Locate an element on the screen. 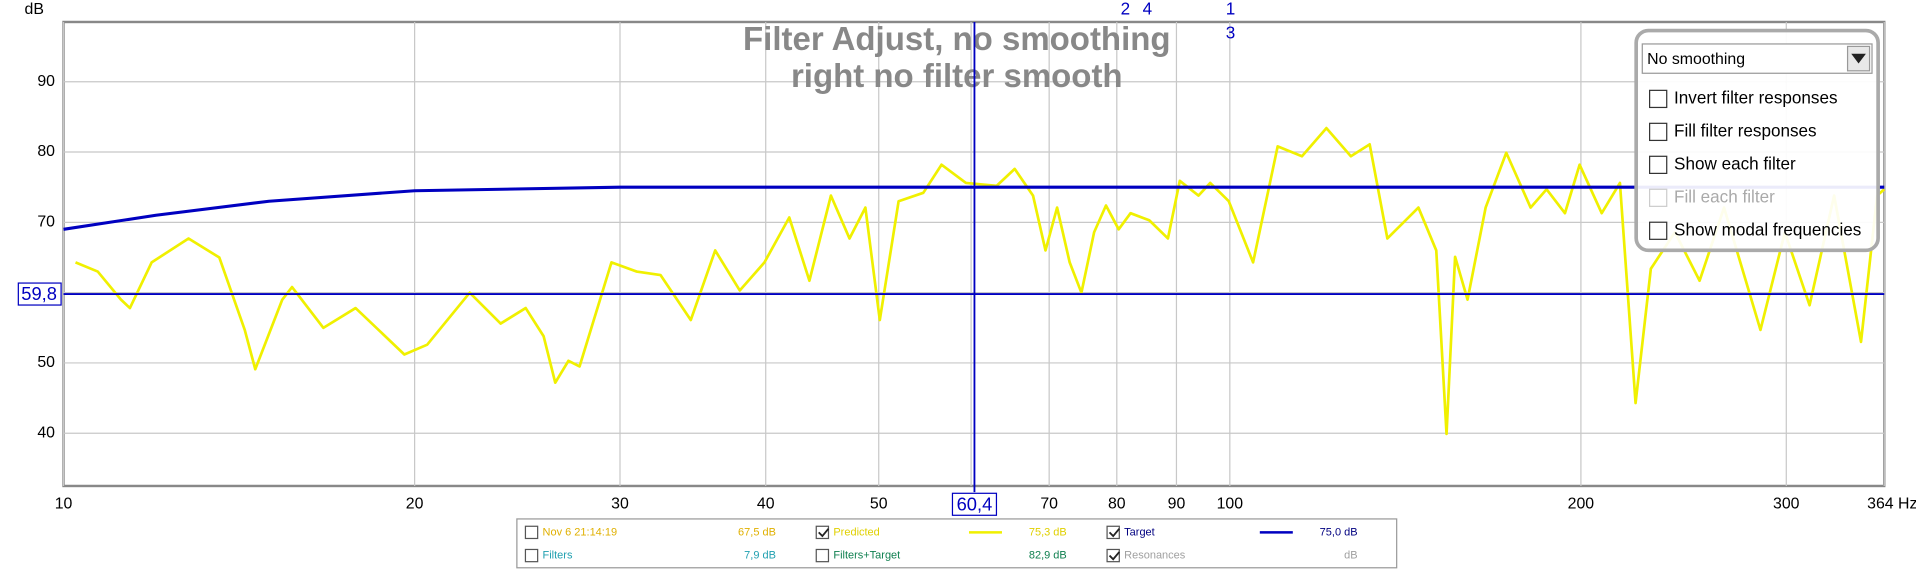 Image resolution: width=1916 pixels, height=569 pixels. y-tick-label: 50 is located at coordinates (46, 362).